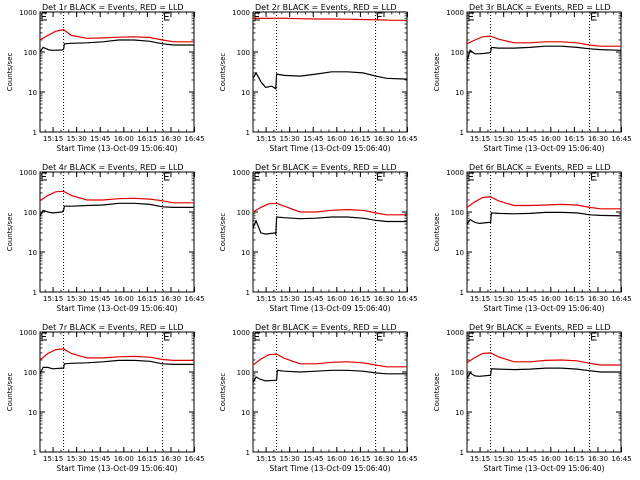 The image size is (640, 480). Describe the element at coordinates (113, 327) in the screenshot. I see `panel-title: Det 7r BLACK = Events, RED = LLD` at that location.